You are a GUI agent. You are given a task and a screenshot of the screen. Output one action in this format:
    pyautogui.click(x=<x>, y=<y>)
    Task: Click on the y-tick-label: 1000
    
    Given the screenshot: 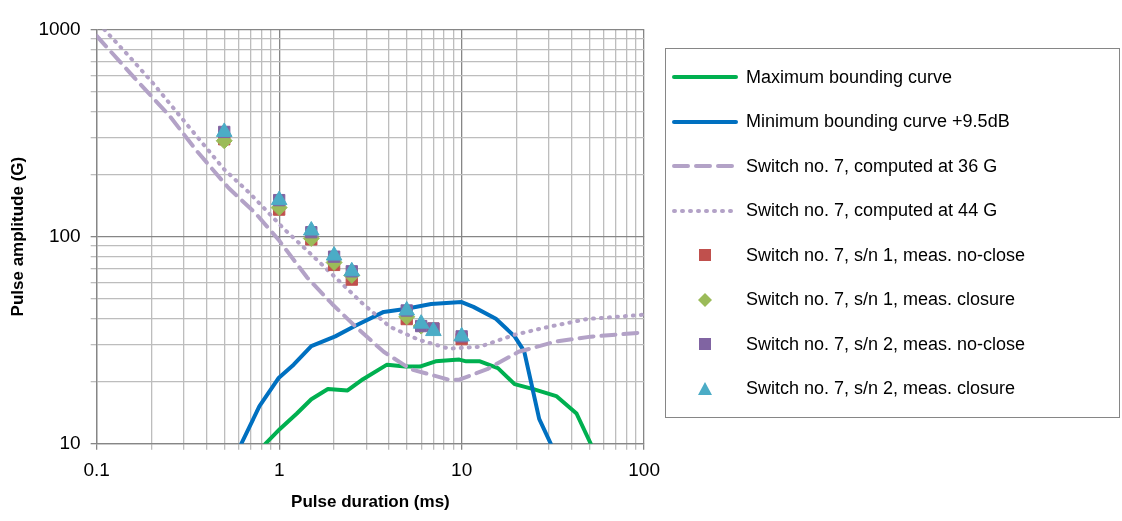 What is the action you would take?
    pyautogui.click(x=59, y=28)
    